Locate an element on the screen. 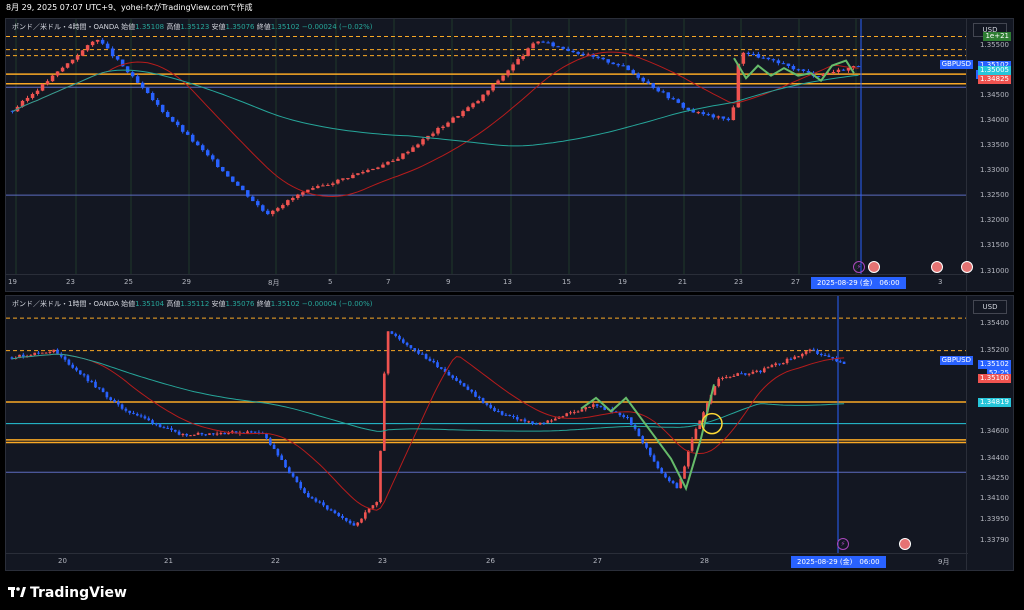 The image size is (1024, 610). price-tag: GBPUSD is located at coordinates (956, 361).